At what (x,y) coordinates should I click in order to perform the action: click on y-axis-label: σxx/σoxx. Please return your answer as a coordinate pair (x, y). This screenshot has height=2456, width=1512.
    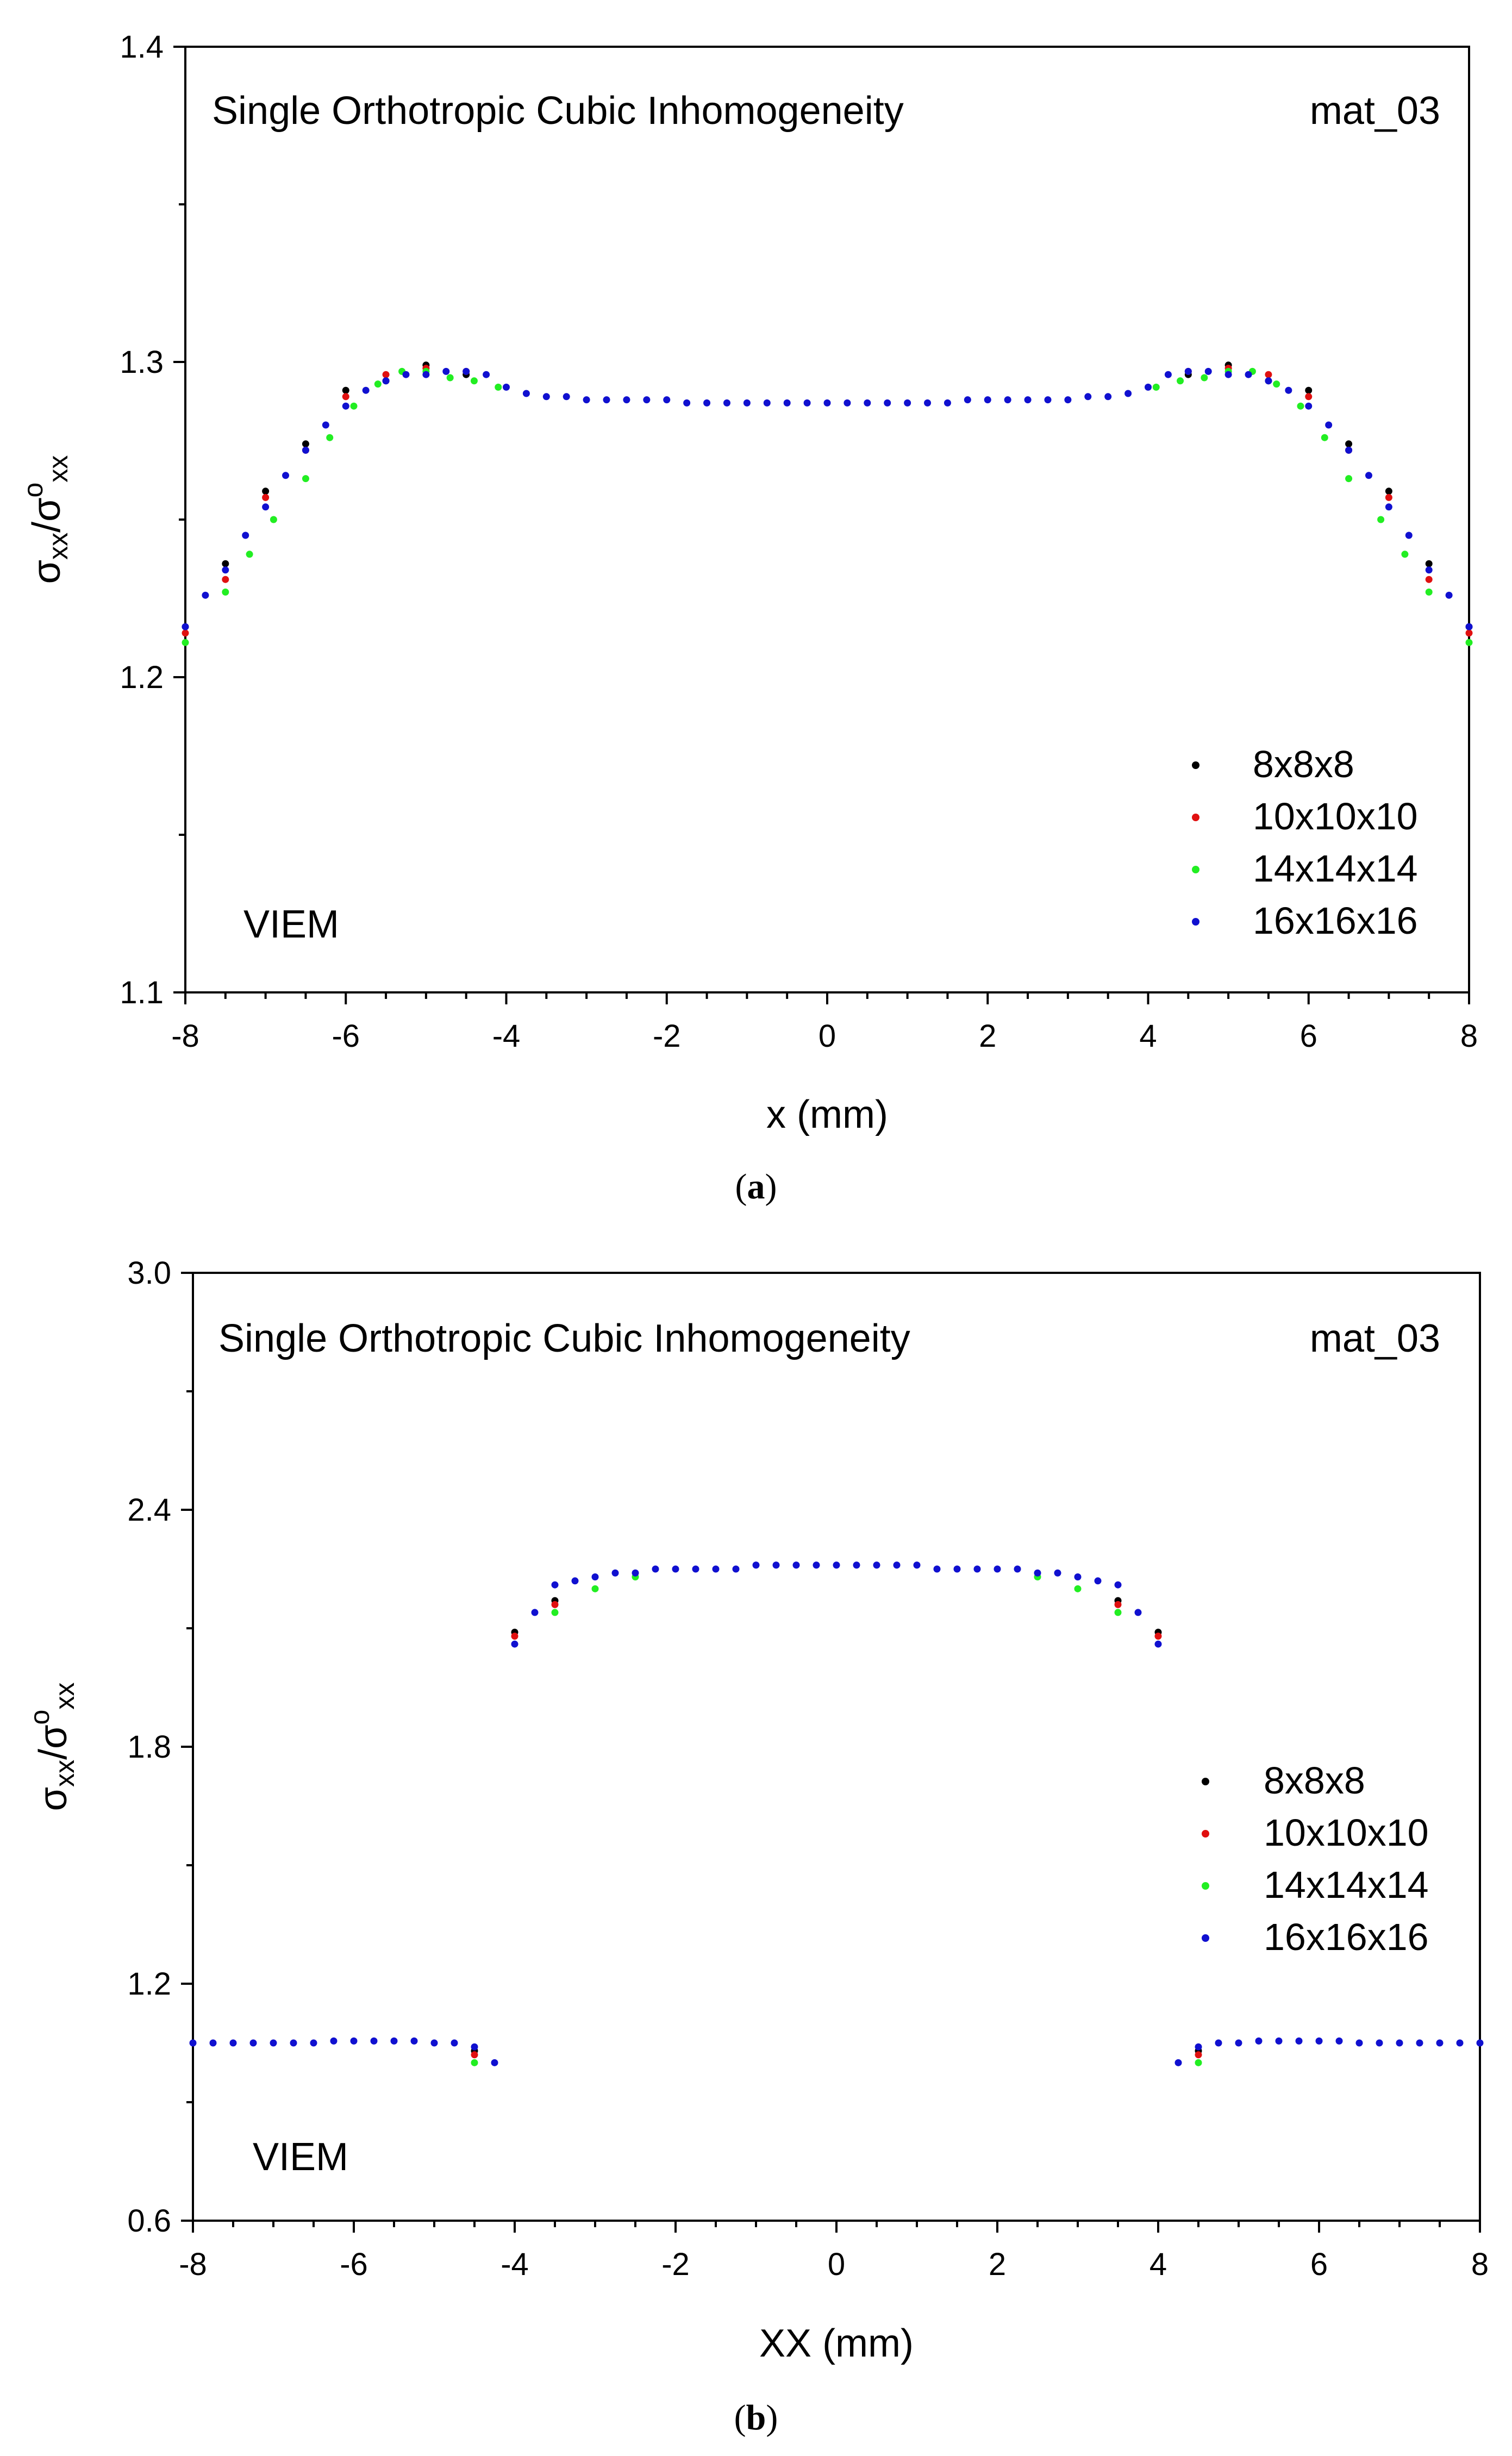
    Looking at the image, I should click on (52, 1747).